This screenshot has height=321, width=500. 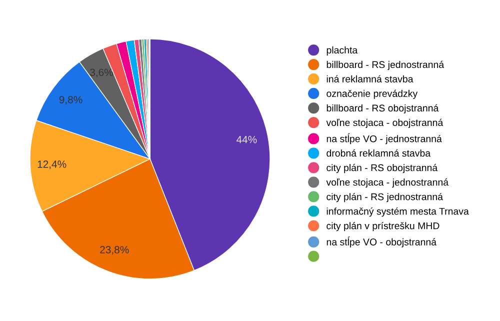 I want to click on legend-label: city plán - RS obojstranná, so click(x=382, y=169).